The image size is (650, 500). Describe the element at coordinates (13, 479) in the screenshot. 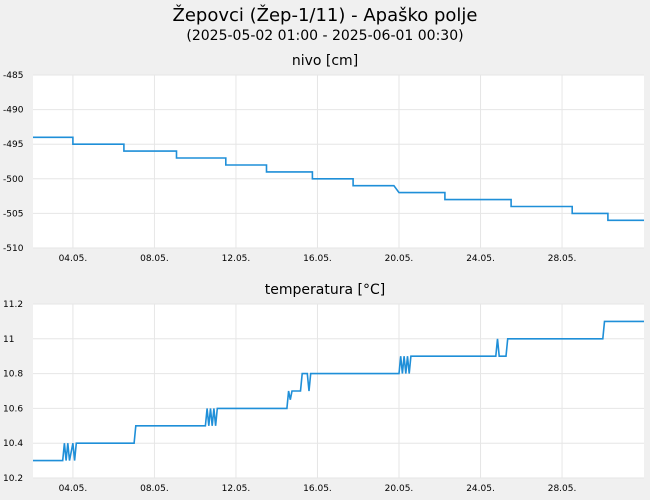

I see `y-tick-label: 10.2` at that location.